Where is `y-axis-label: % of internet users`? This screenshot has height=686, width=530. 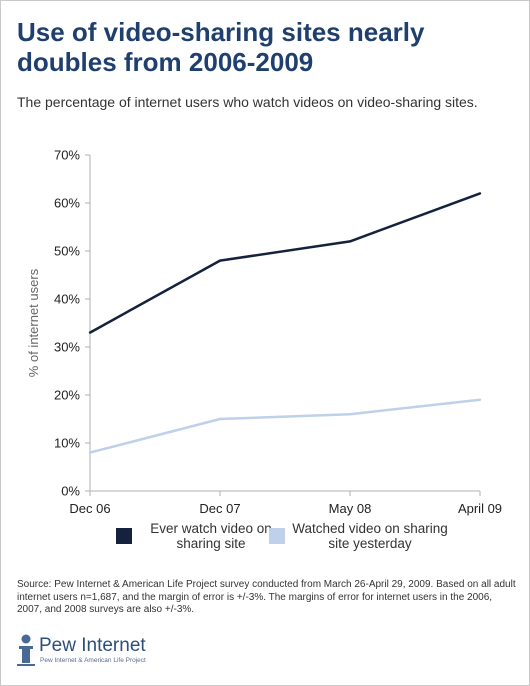 y-axis-label: % of internet users is located at coordinates (33, 322).